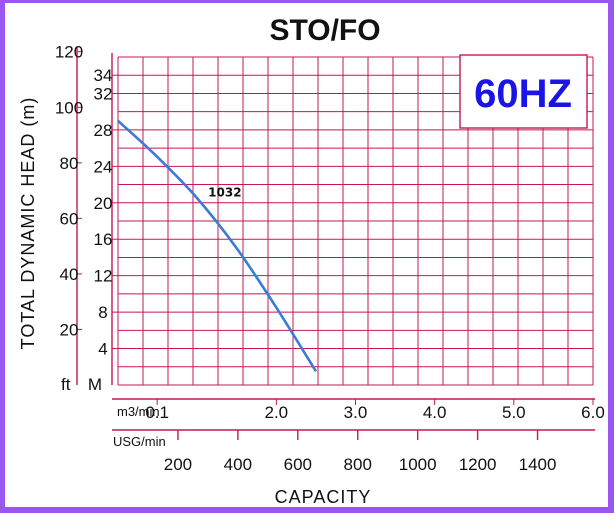 This screenshot has width=614, height=513. What do you see at coordinates (356, 412) in the screenshot?
I see `x-m3-tick-label: 3.0` at bounding box center [356, 412].